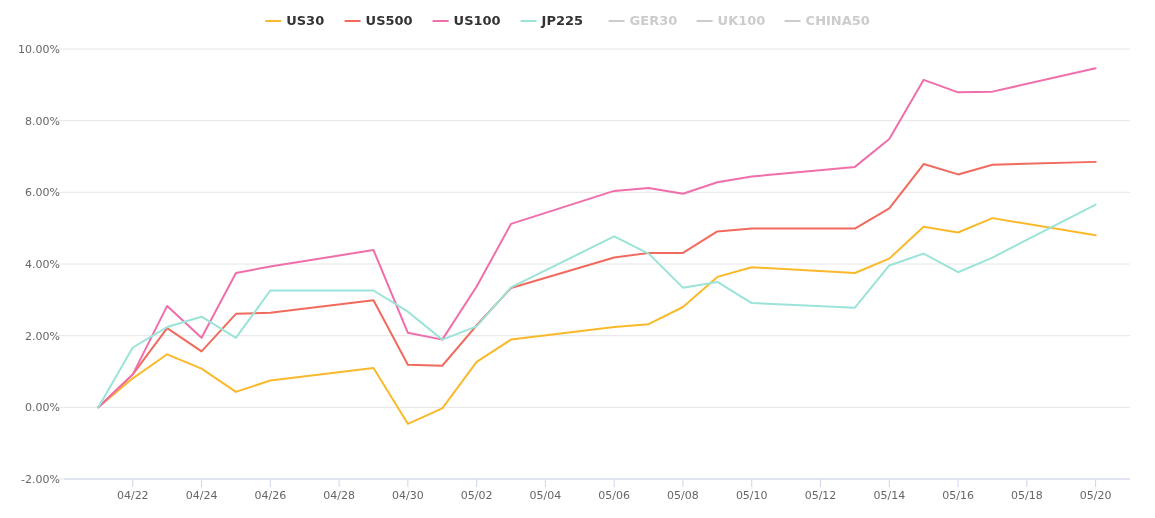 The height and width of the screenshot is (518, 1155). I want to click on legend-label: JP225, so click(562, 20).